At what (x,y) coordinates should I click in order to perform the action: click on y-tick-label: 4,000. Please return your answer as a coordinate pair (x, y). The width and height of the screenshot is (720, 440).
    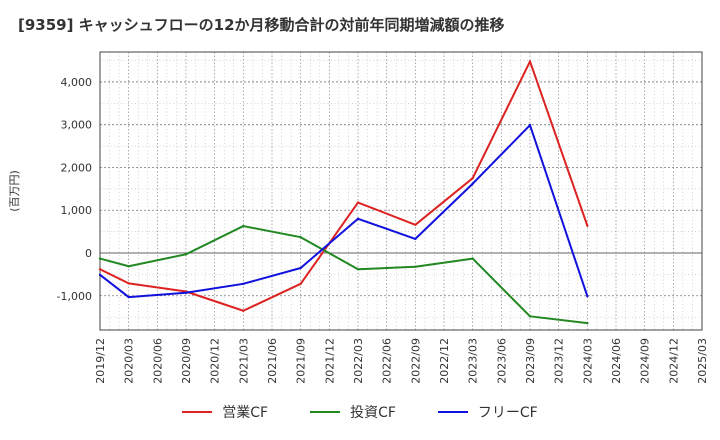
    Looking at the image, I should click on (77, 82).